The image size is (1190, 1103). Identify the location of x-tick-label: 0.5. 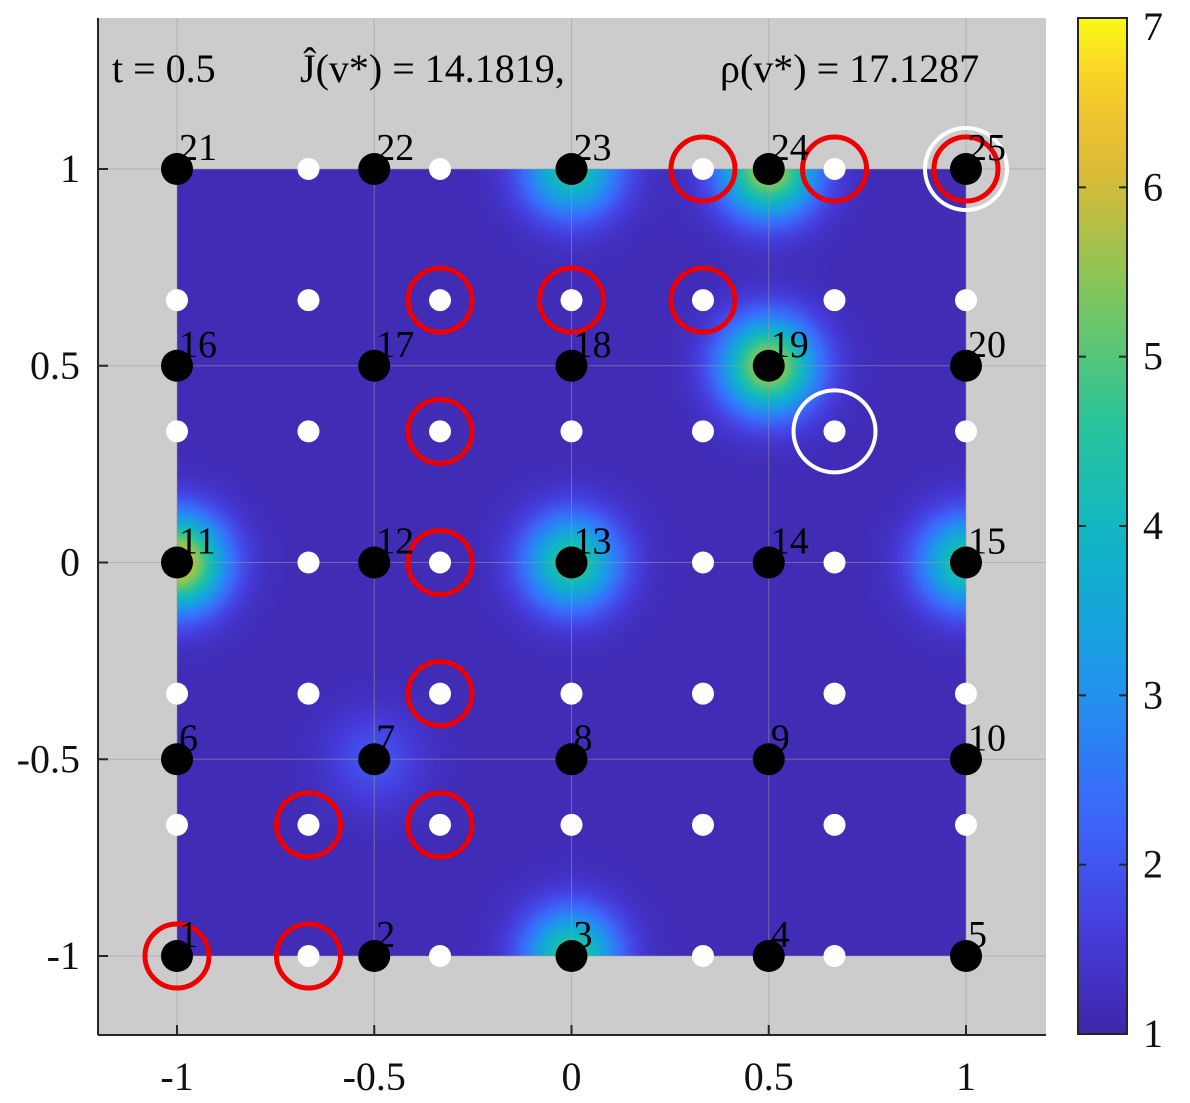
(769, 1076).